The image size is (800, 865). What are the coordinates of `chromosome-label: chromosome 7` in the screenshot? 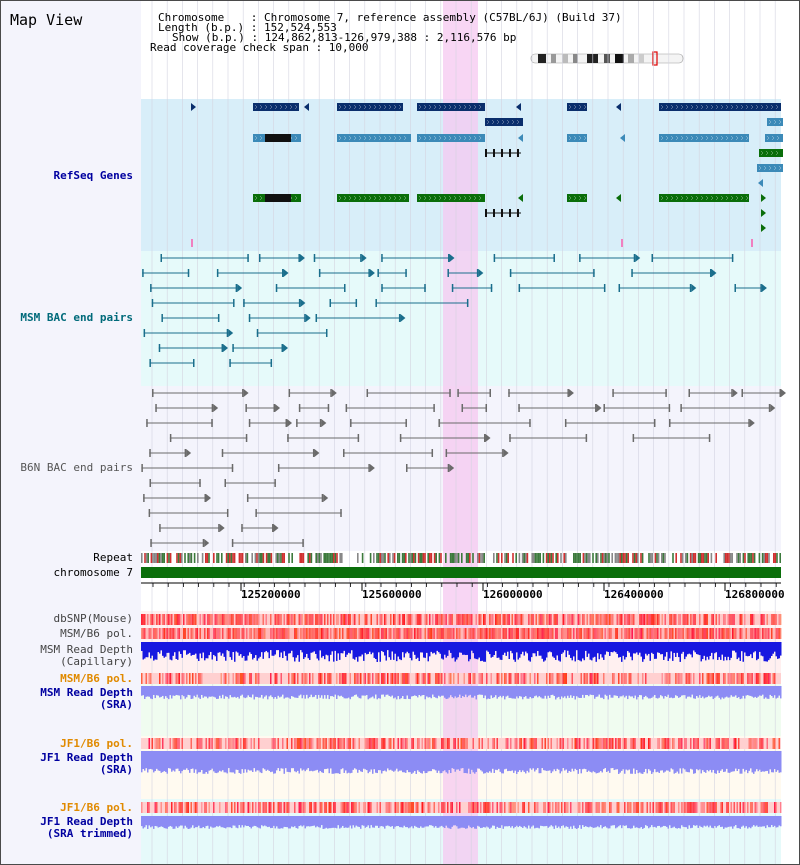 It's located at (93, 572).